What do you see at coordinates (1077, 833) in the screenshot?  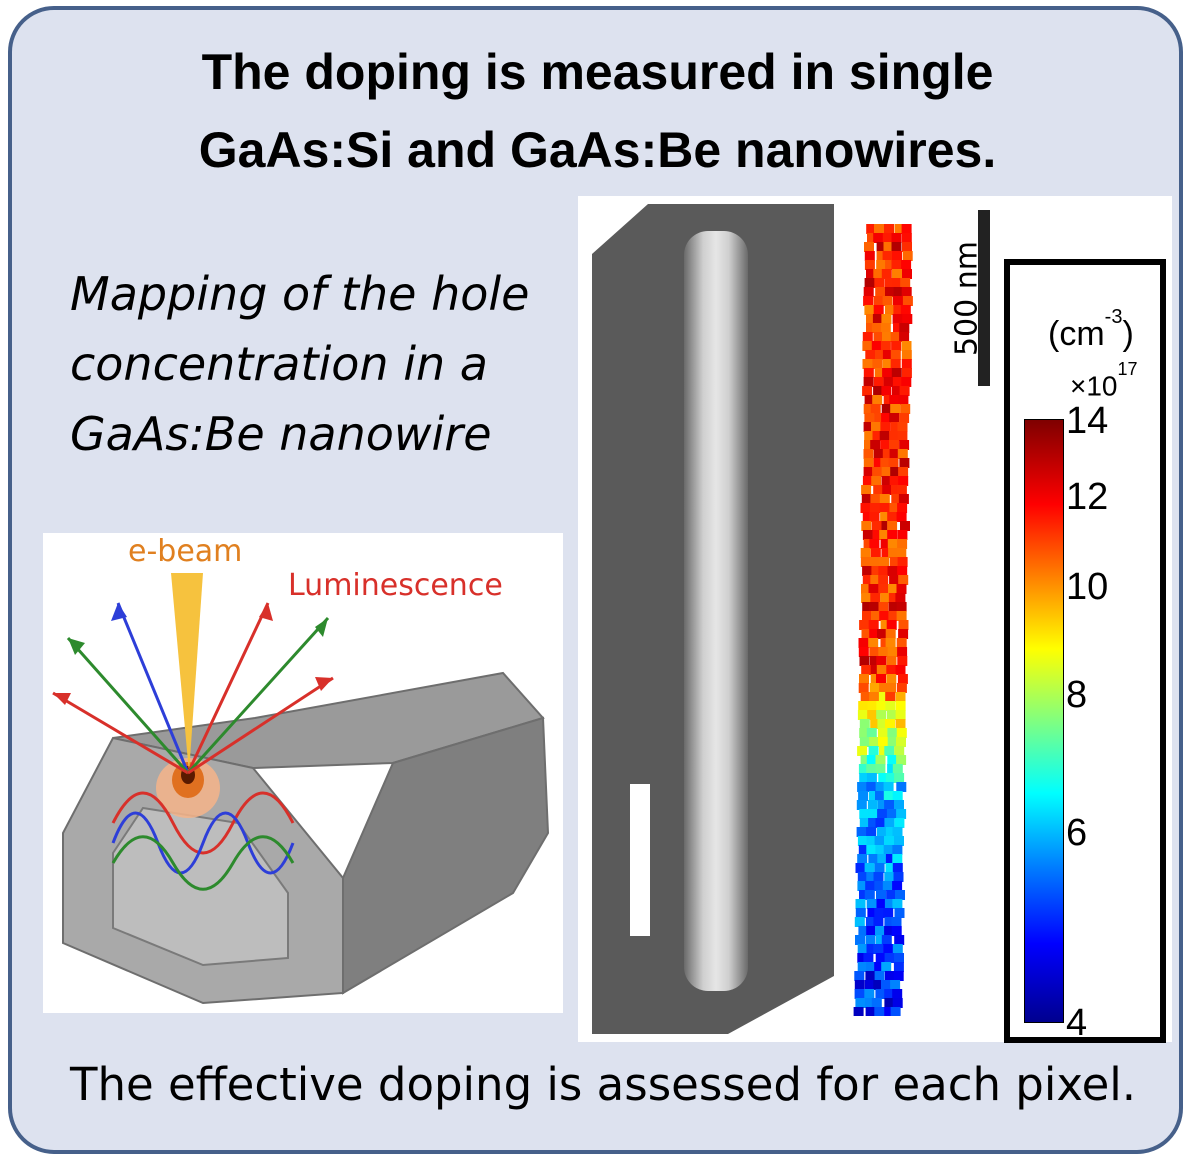 I see `colorbar-tick-6: 6` at bounding box center [1077, 833].